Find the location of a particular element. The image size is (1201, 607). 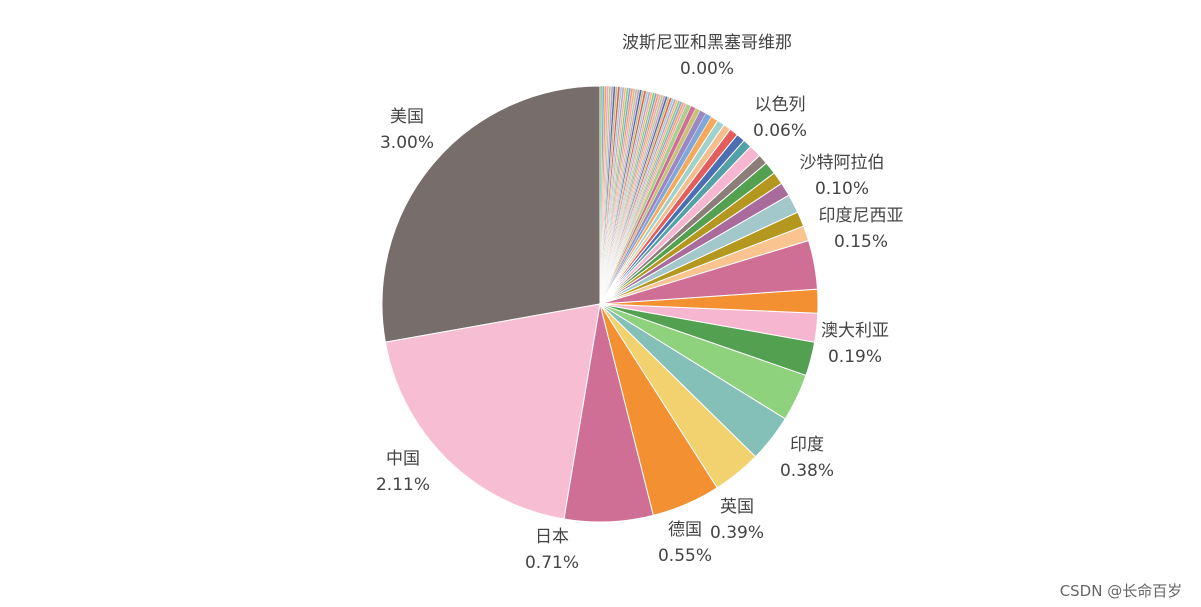

label-china: 中国 2.11% is located at coordinates (403, 472).